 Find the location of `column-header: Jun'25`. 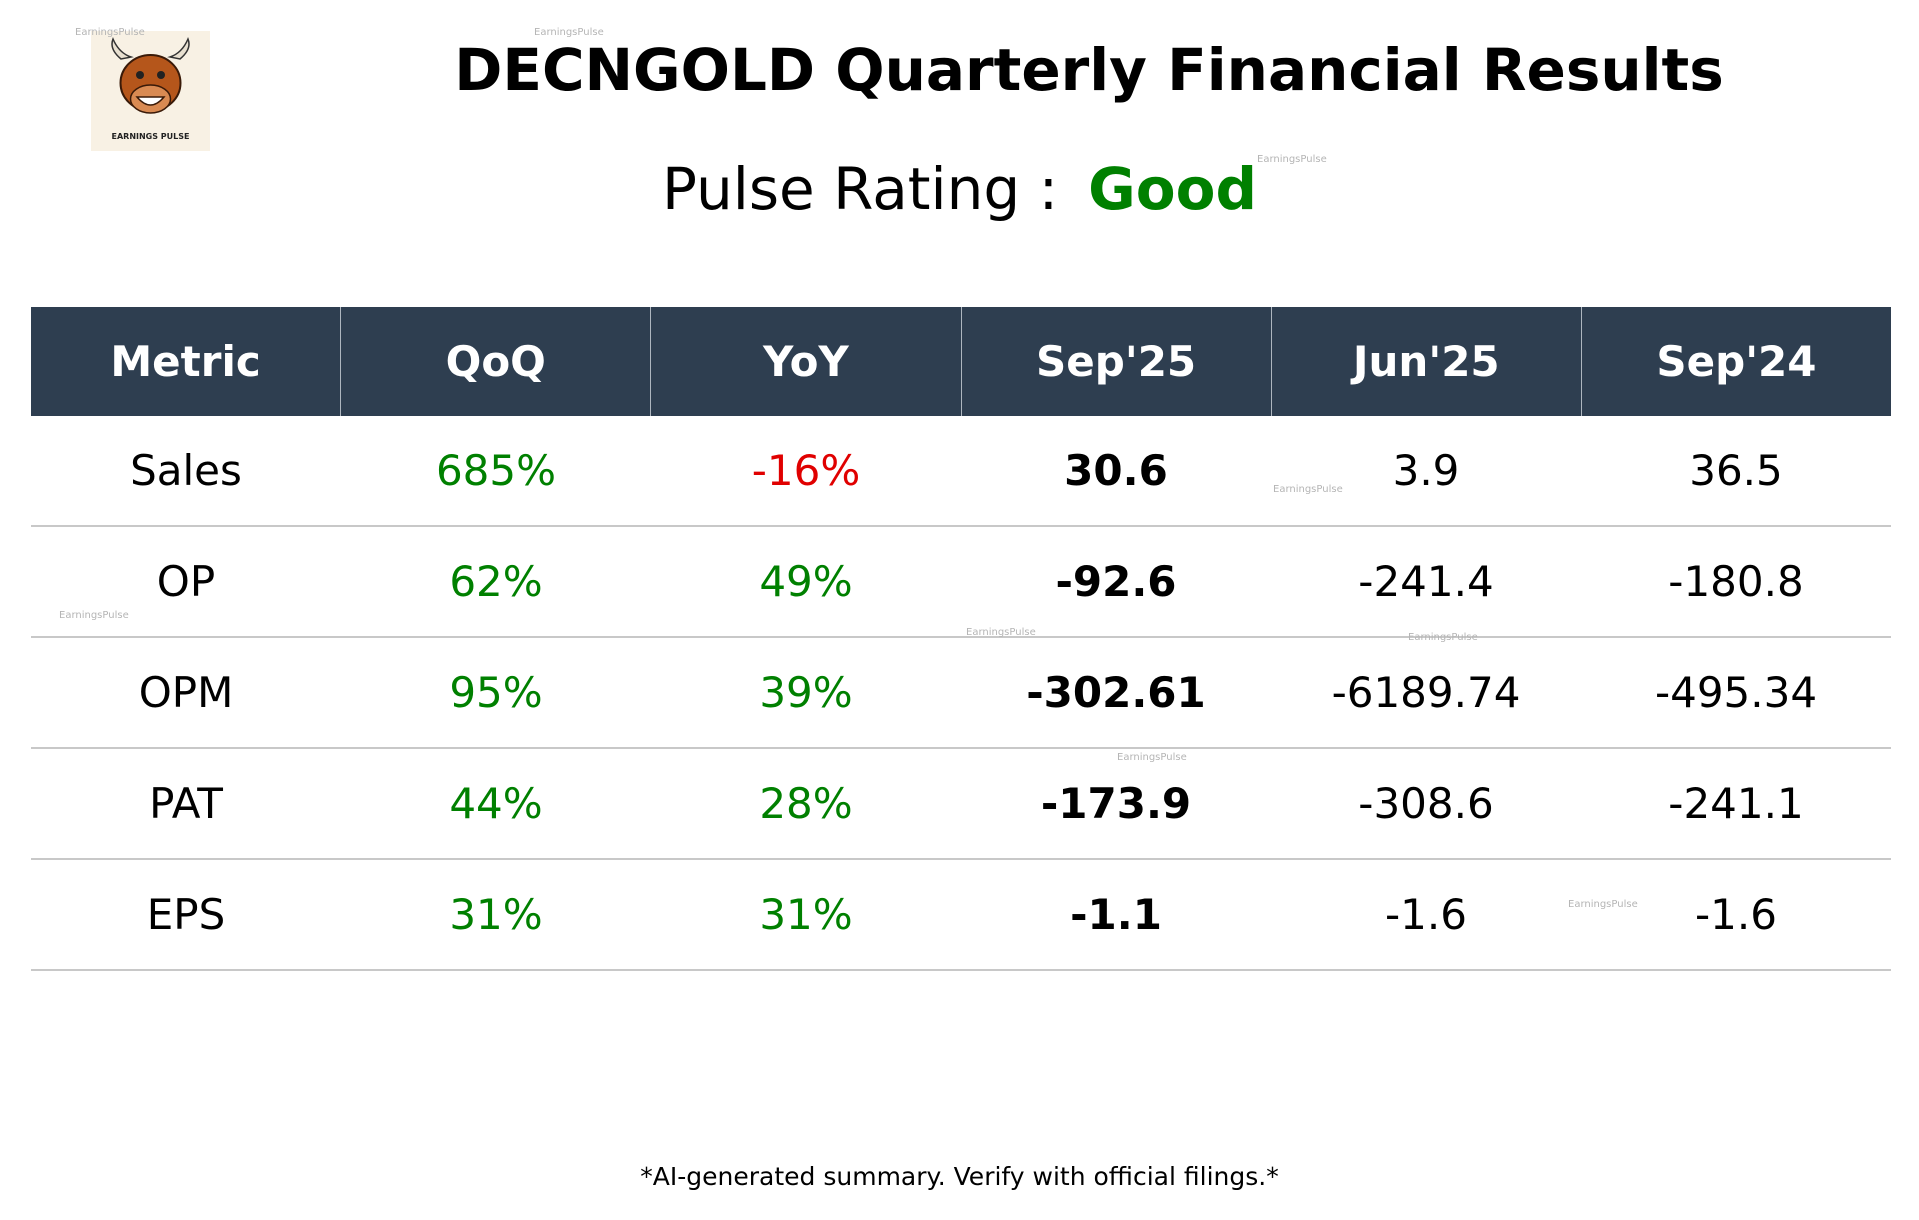

column-header: Jun'25 is located at coordinates (1425, 361).